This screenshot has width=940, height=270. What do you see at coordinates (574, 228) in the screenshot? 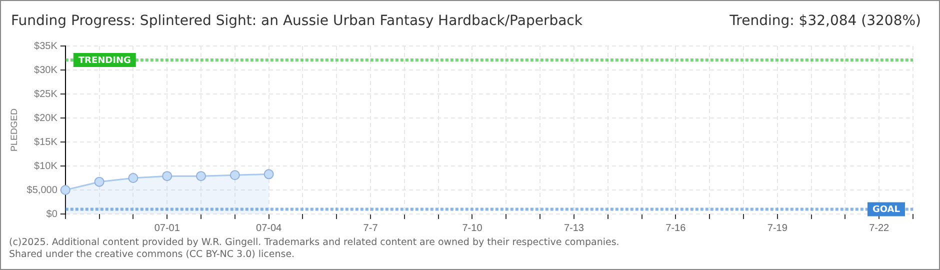
I see `x-tick-label: 7-13` at bounding box center [574, 228].